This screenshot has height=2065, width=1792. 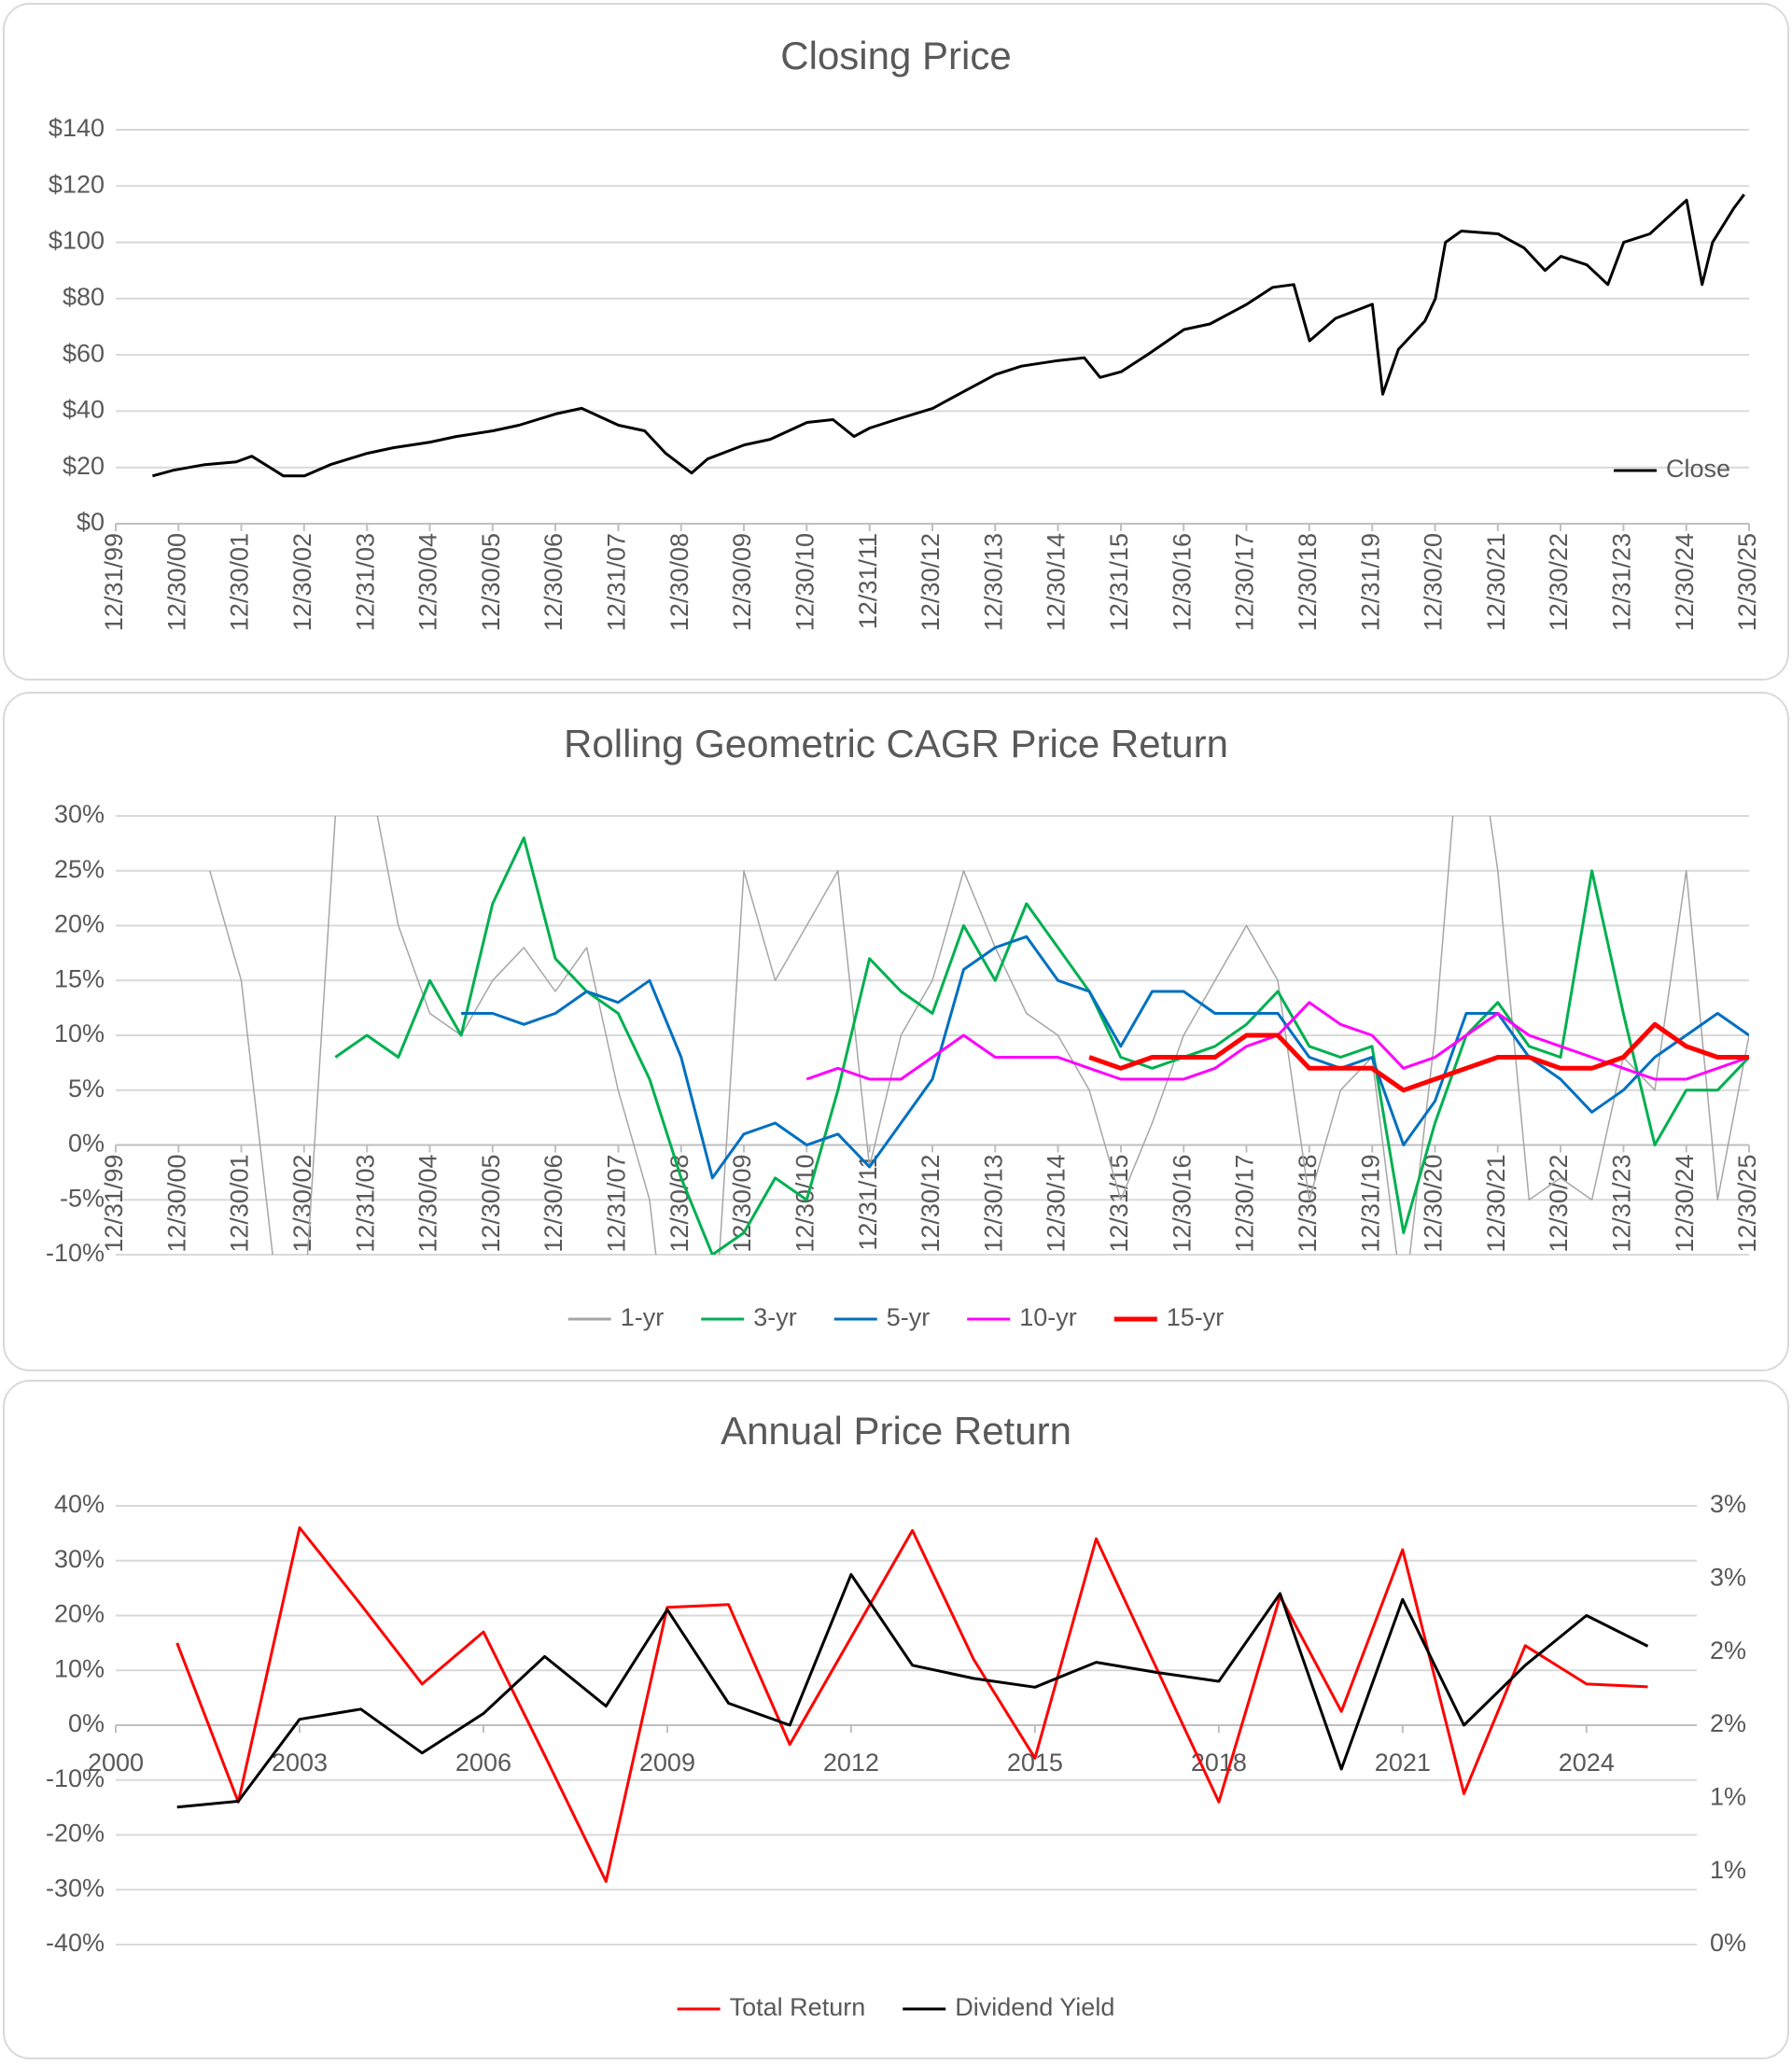 What do you see at coordinates (75, 1943) in the screenshot?
I see `y-tick-label: -40%` at bounding box center [75, 1943].